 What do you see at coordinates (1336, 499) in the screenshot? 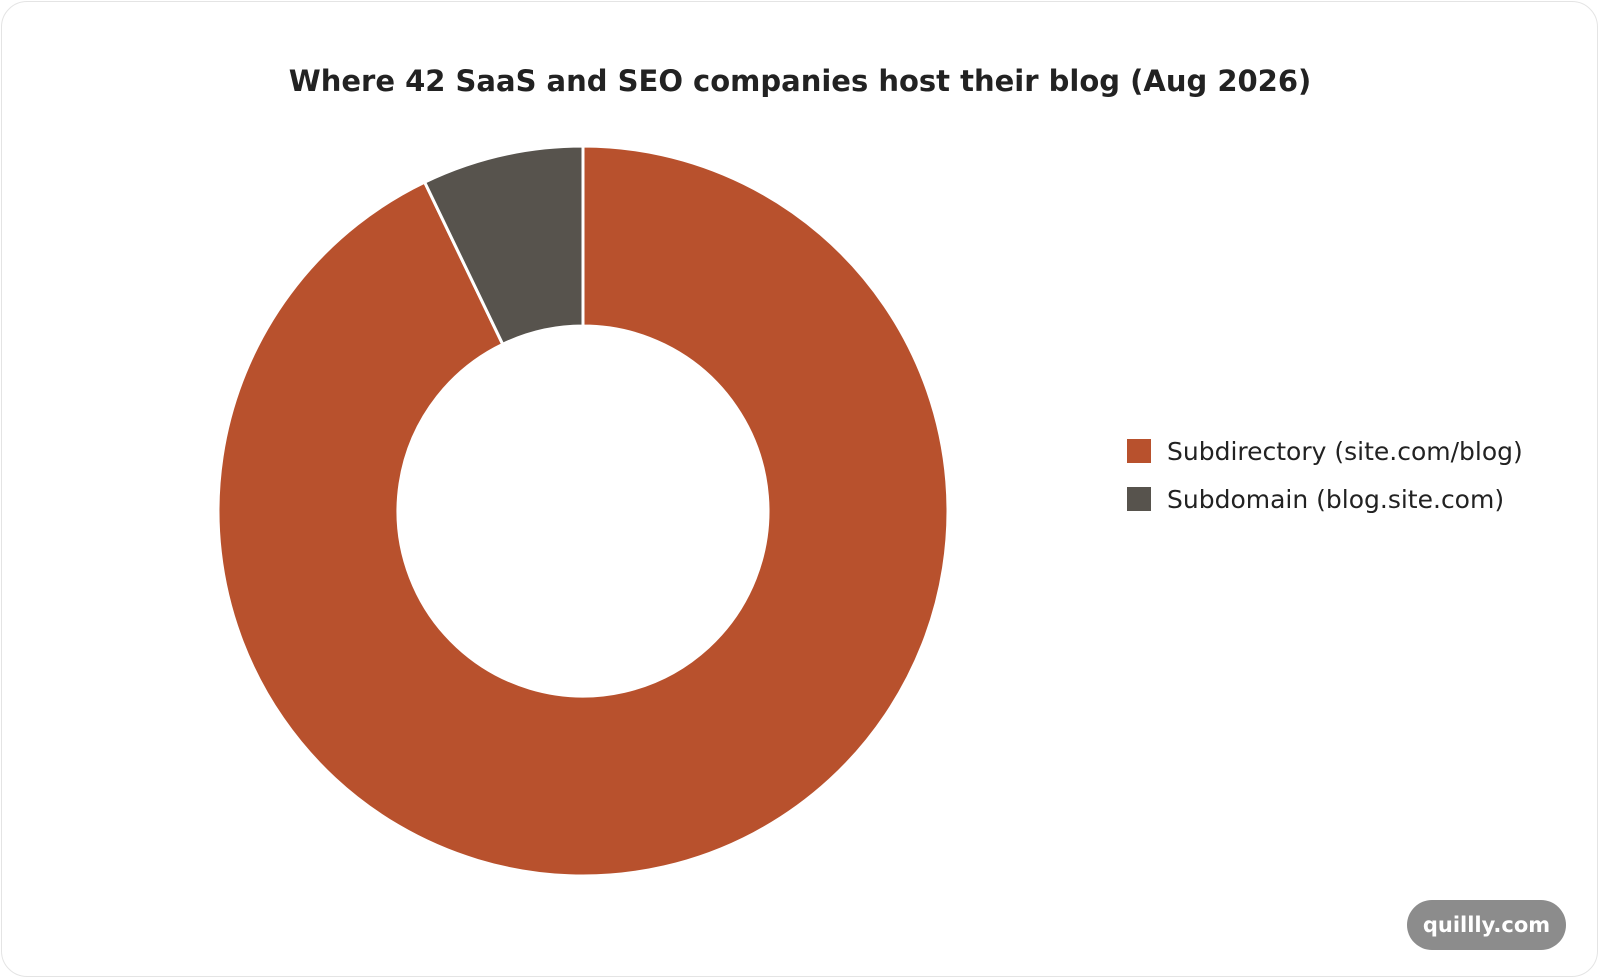
I see `legend-label-subdomain: Subdomain (blog.site.com)` at bounding box center [1336, 499].